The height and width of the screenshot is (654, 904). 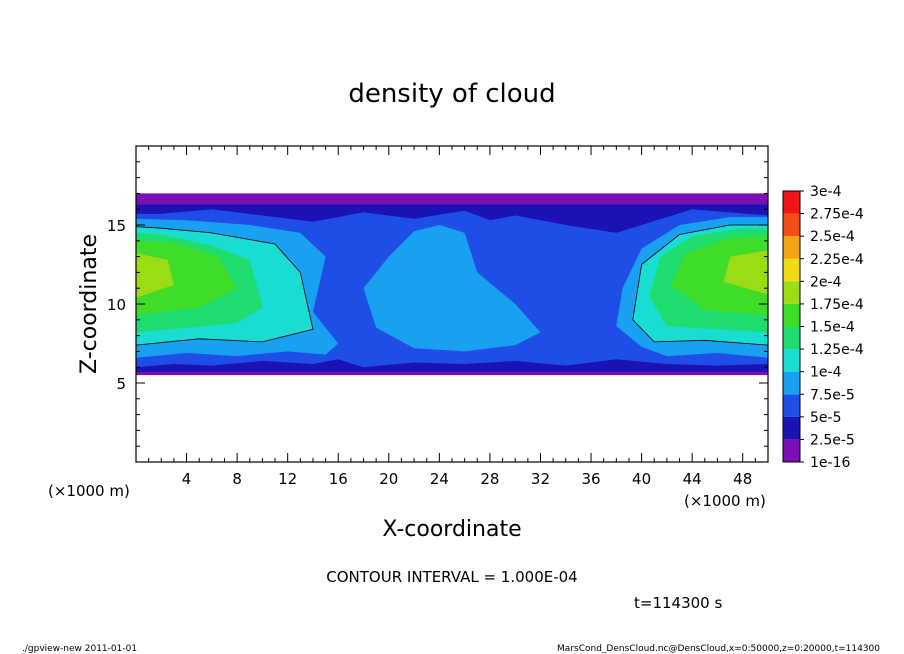 What do you see at coordinates (837, 305) in the screenshot?
I see `colorbar-label: 1.75e-4` at bounding box center [837, 305].